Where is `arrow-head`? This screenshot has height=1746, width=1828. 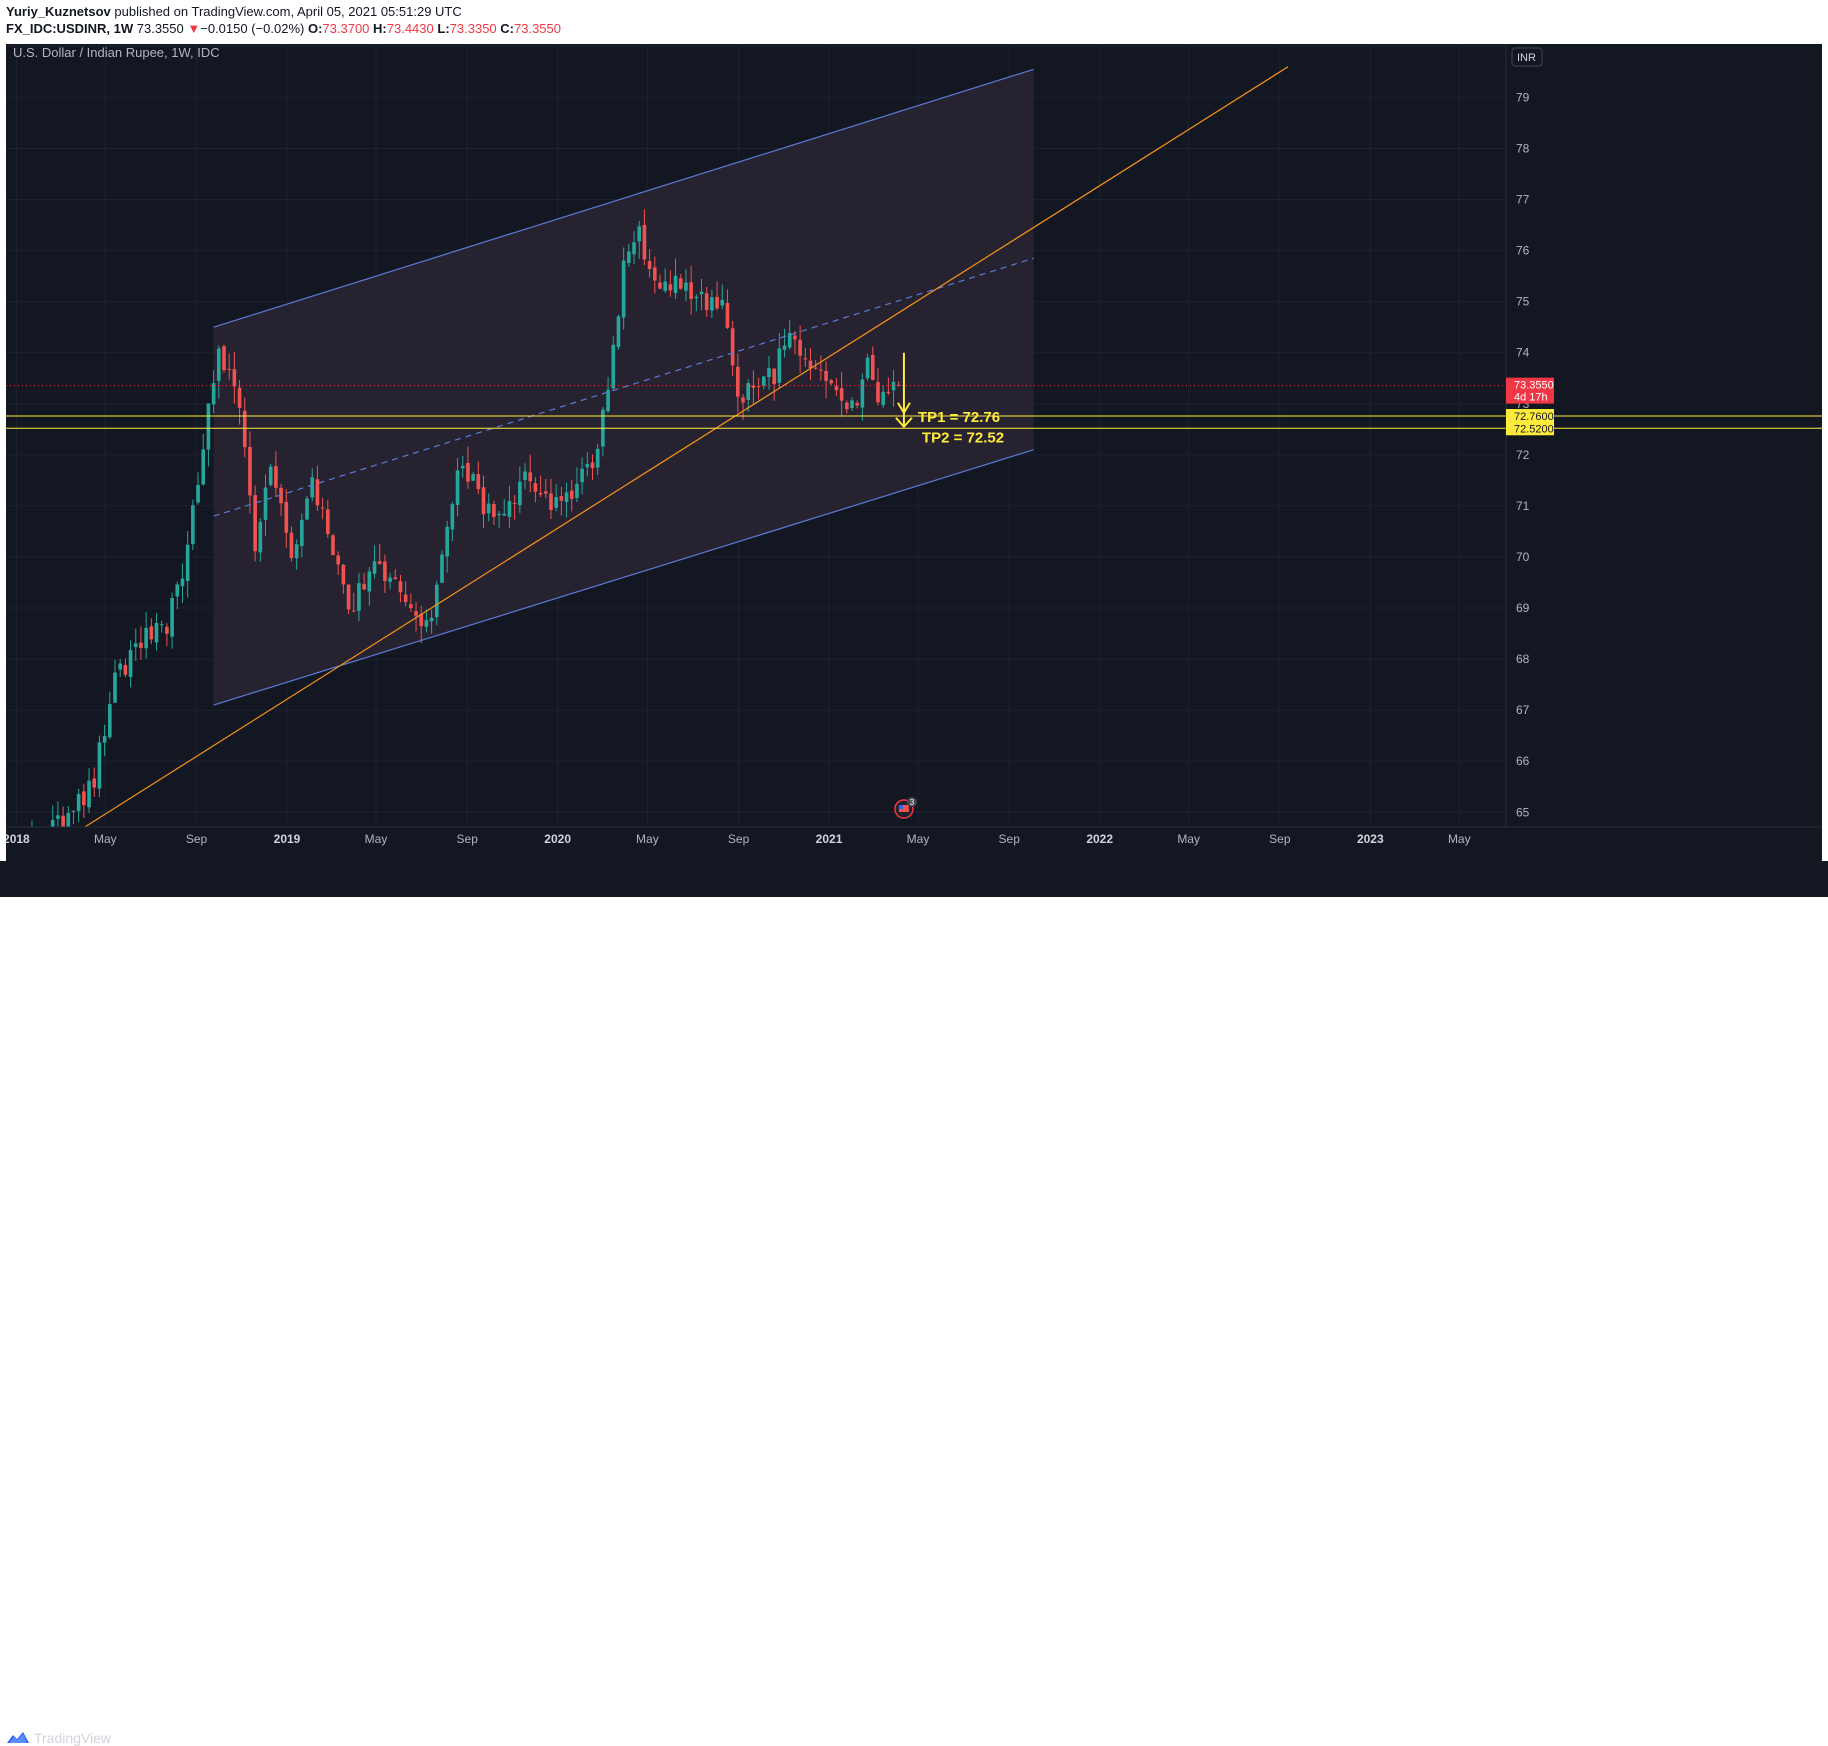
arrow-head is located at coordinates (904, 423).